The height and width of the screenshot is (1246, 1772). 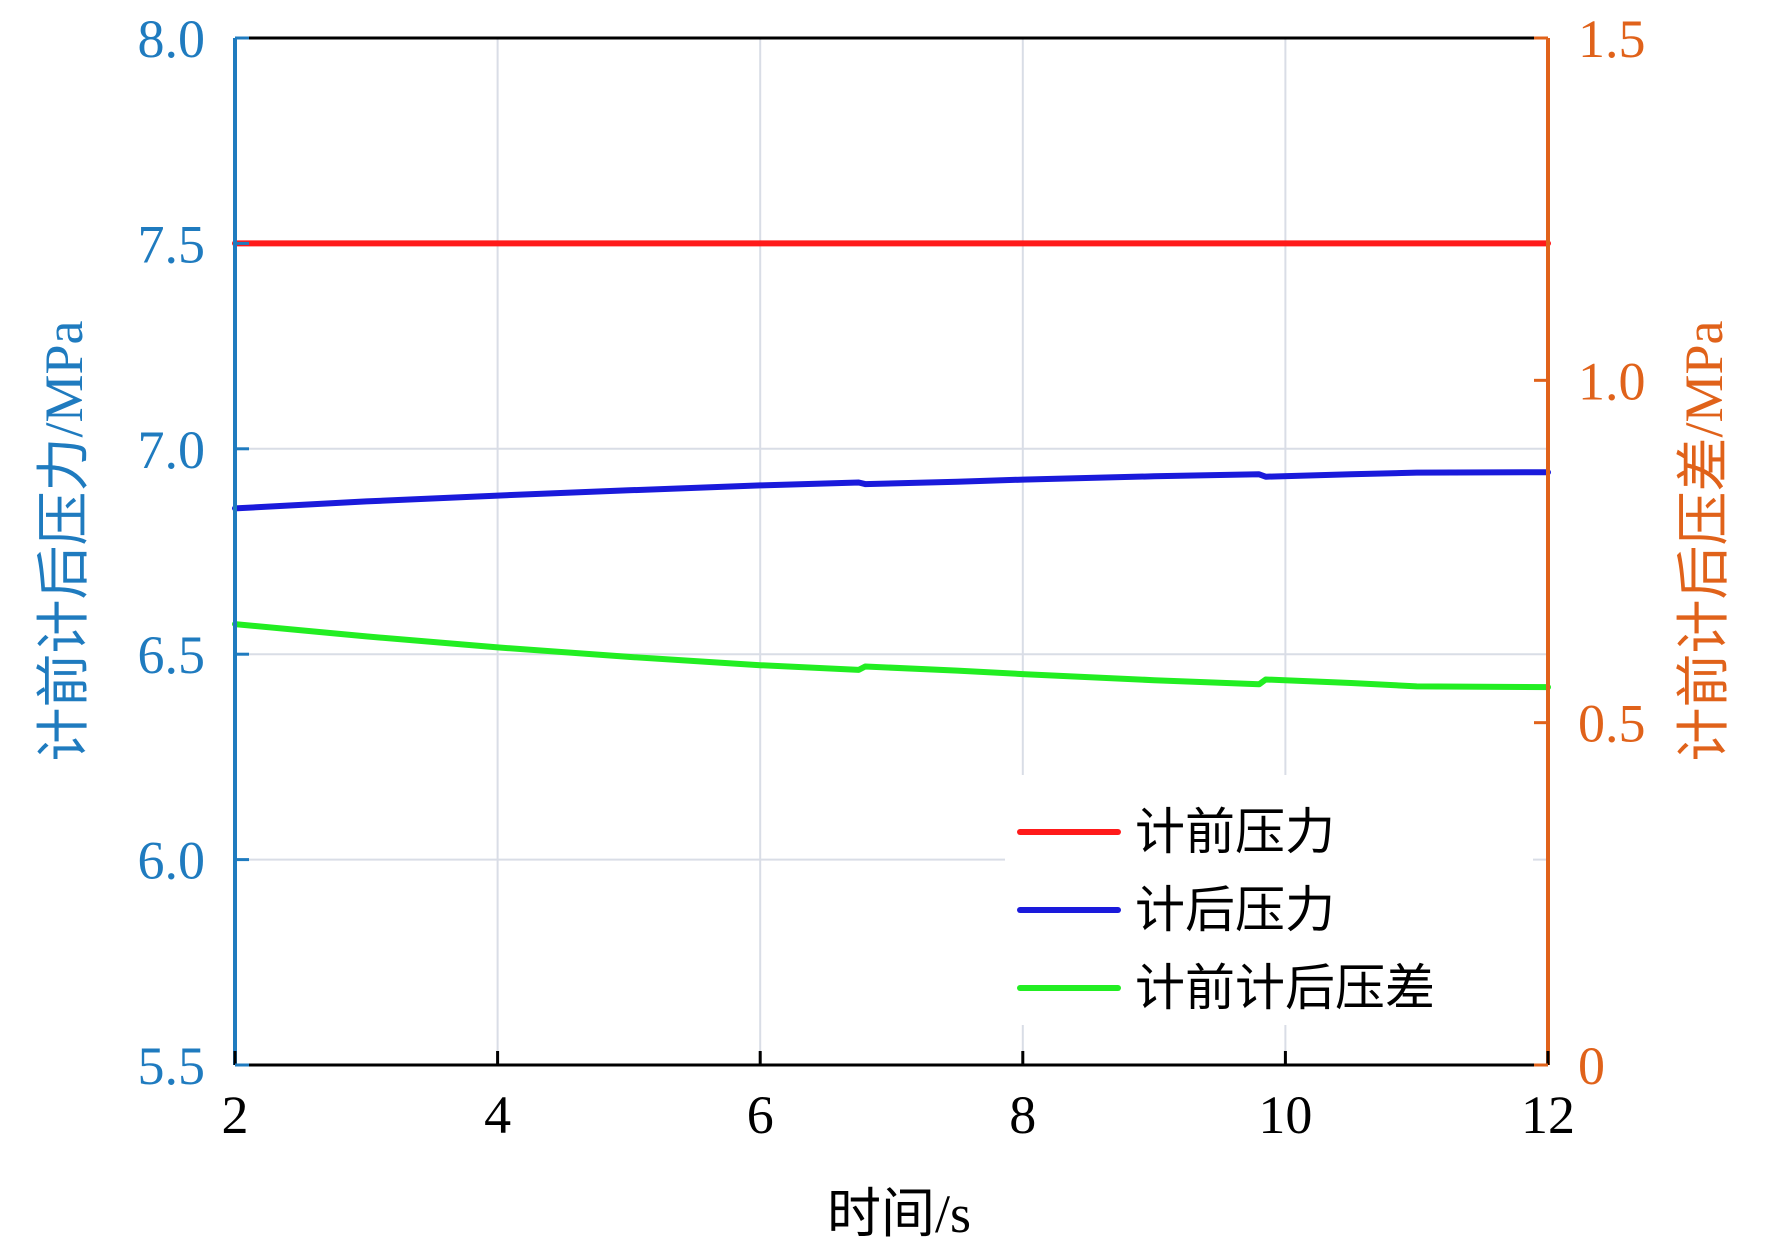 I want to click on legend-background, so click(x=1269, y=900).